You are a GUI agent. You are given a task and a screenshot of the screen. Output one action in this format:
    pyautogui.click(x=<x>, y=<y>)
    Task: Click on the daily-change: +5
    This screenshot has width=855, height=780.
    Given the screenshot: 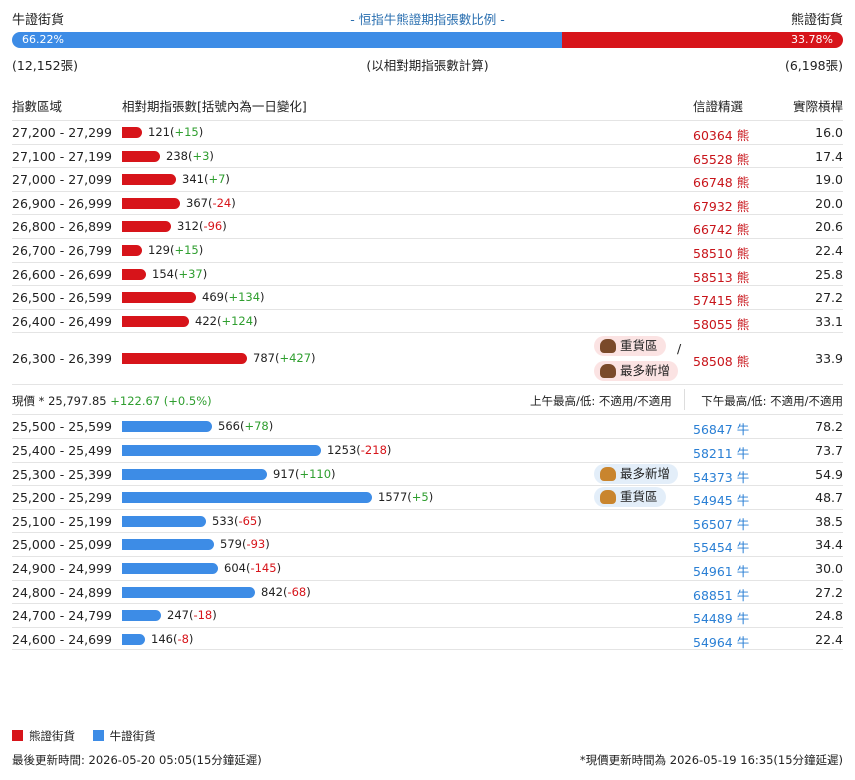 What is the action you would take?
    pyautogui.click(x=420, y=497)
    